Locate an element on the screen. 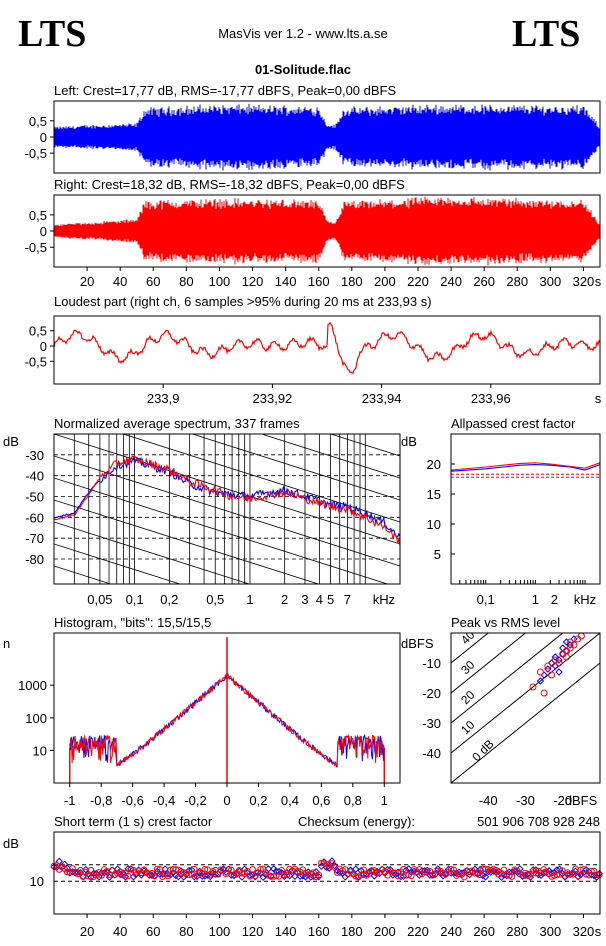 This screenshot has width=606, height=946. allpassed-title: Allpassed crest factor is located at coordinates (513, 423).